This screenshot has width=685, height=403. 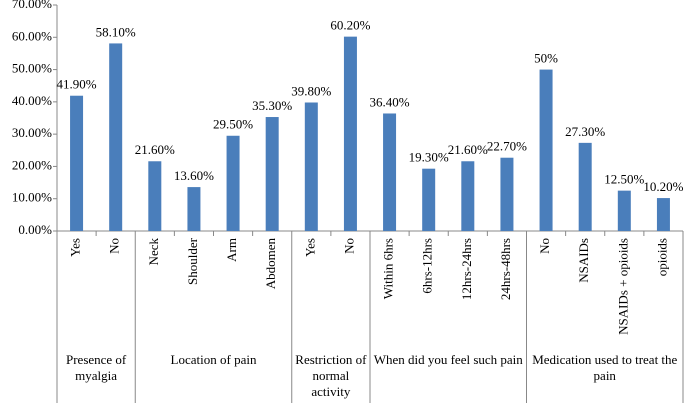 What do you see at coordinates (585, 131) in the screenshot?
I see `value-label: 27.30%` at bounding box center [585, 131].